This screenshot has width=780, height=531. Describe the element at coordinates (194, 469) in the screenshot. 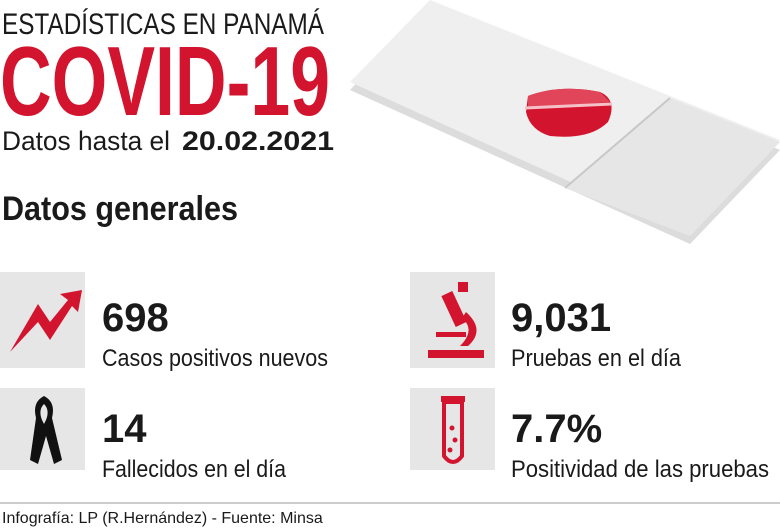

I see `stat-label: Fallecidos en el día` at that location.